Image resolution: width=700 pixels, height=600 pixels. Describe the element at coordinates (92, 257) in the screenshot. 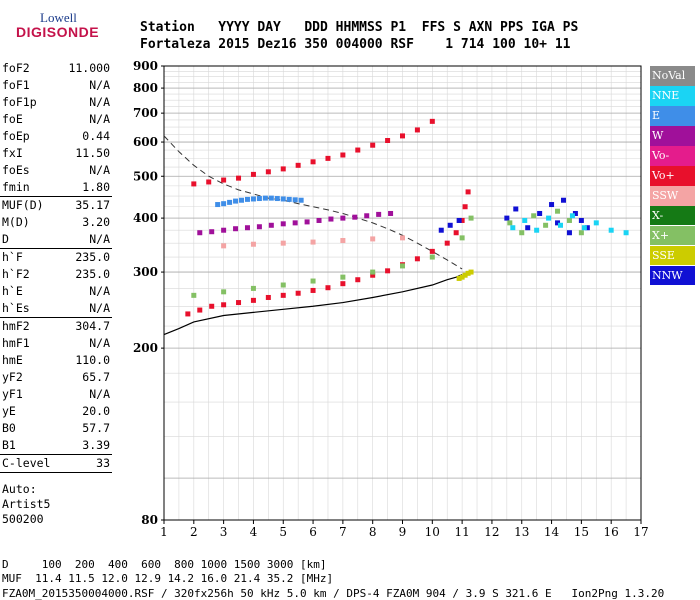

I see `parameter-value: 235.0` at that location.